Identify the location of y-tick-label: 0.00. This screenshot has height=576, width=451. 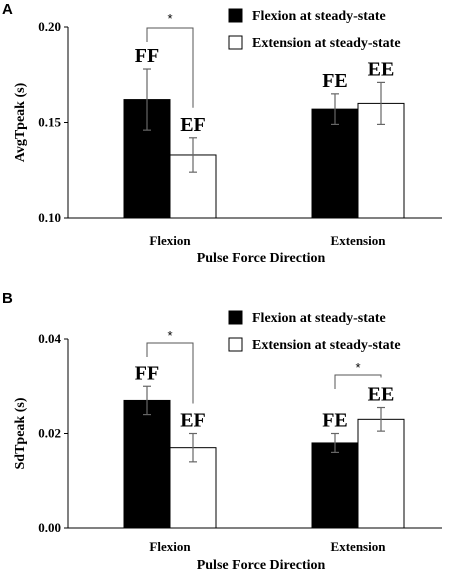
(49, 527).